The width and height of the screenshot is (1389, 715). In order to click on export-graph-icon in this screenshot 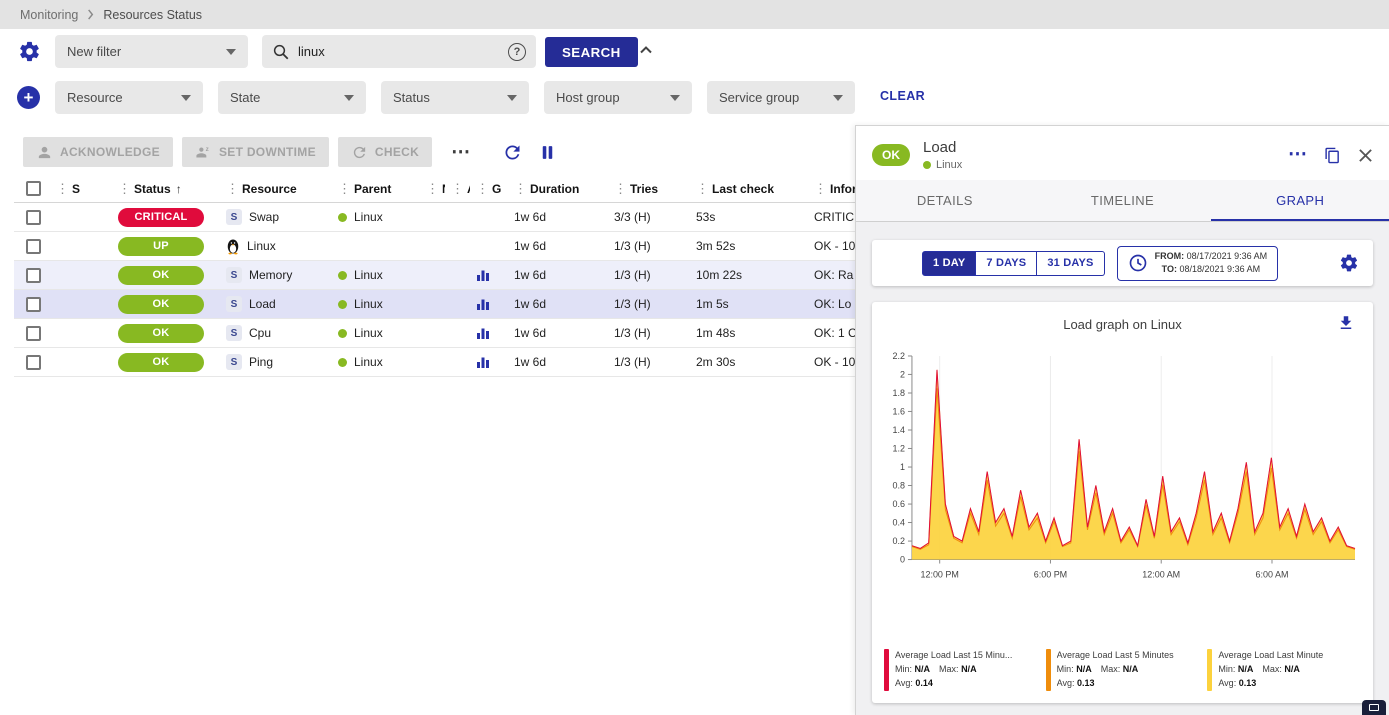, I will do `click(1346, 324)`.